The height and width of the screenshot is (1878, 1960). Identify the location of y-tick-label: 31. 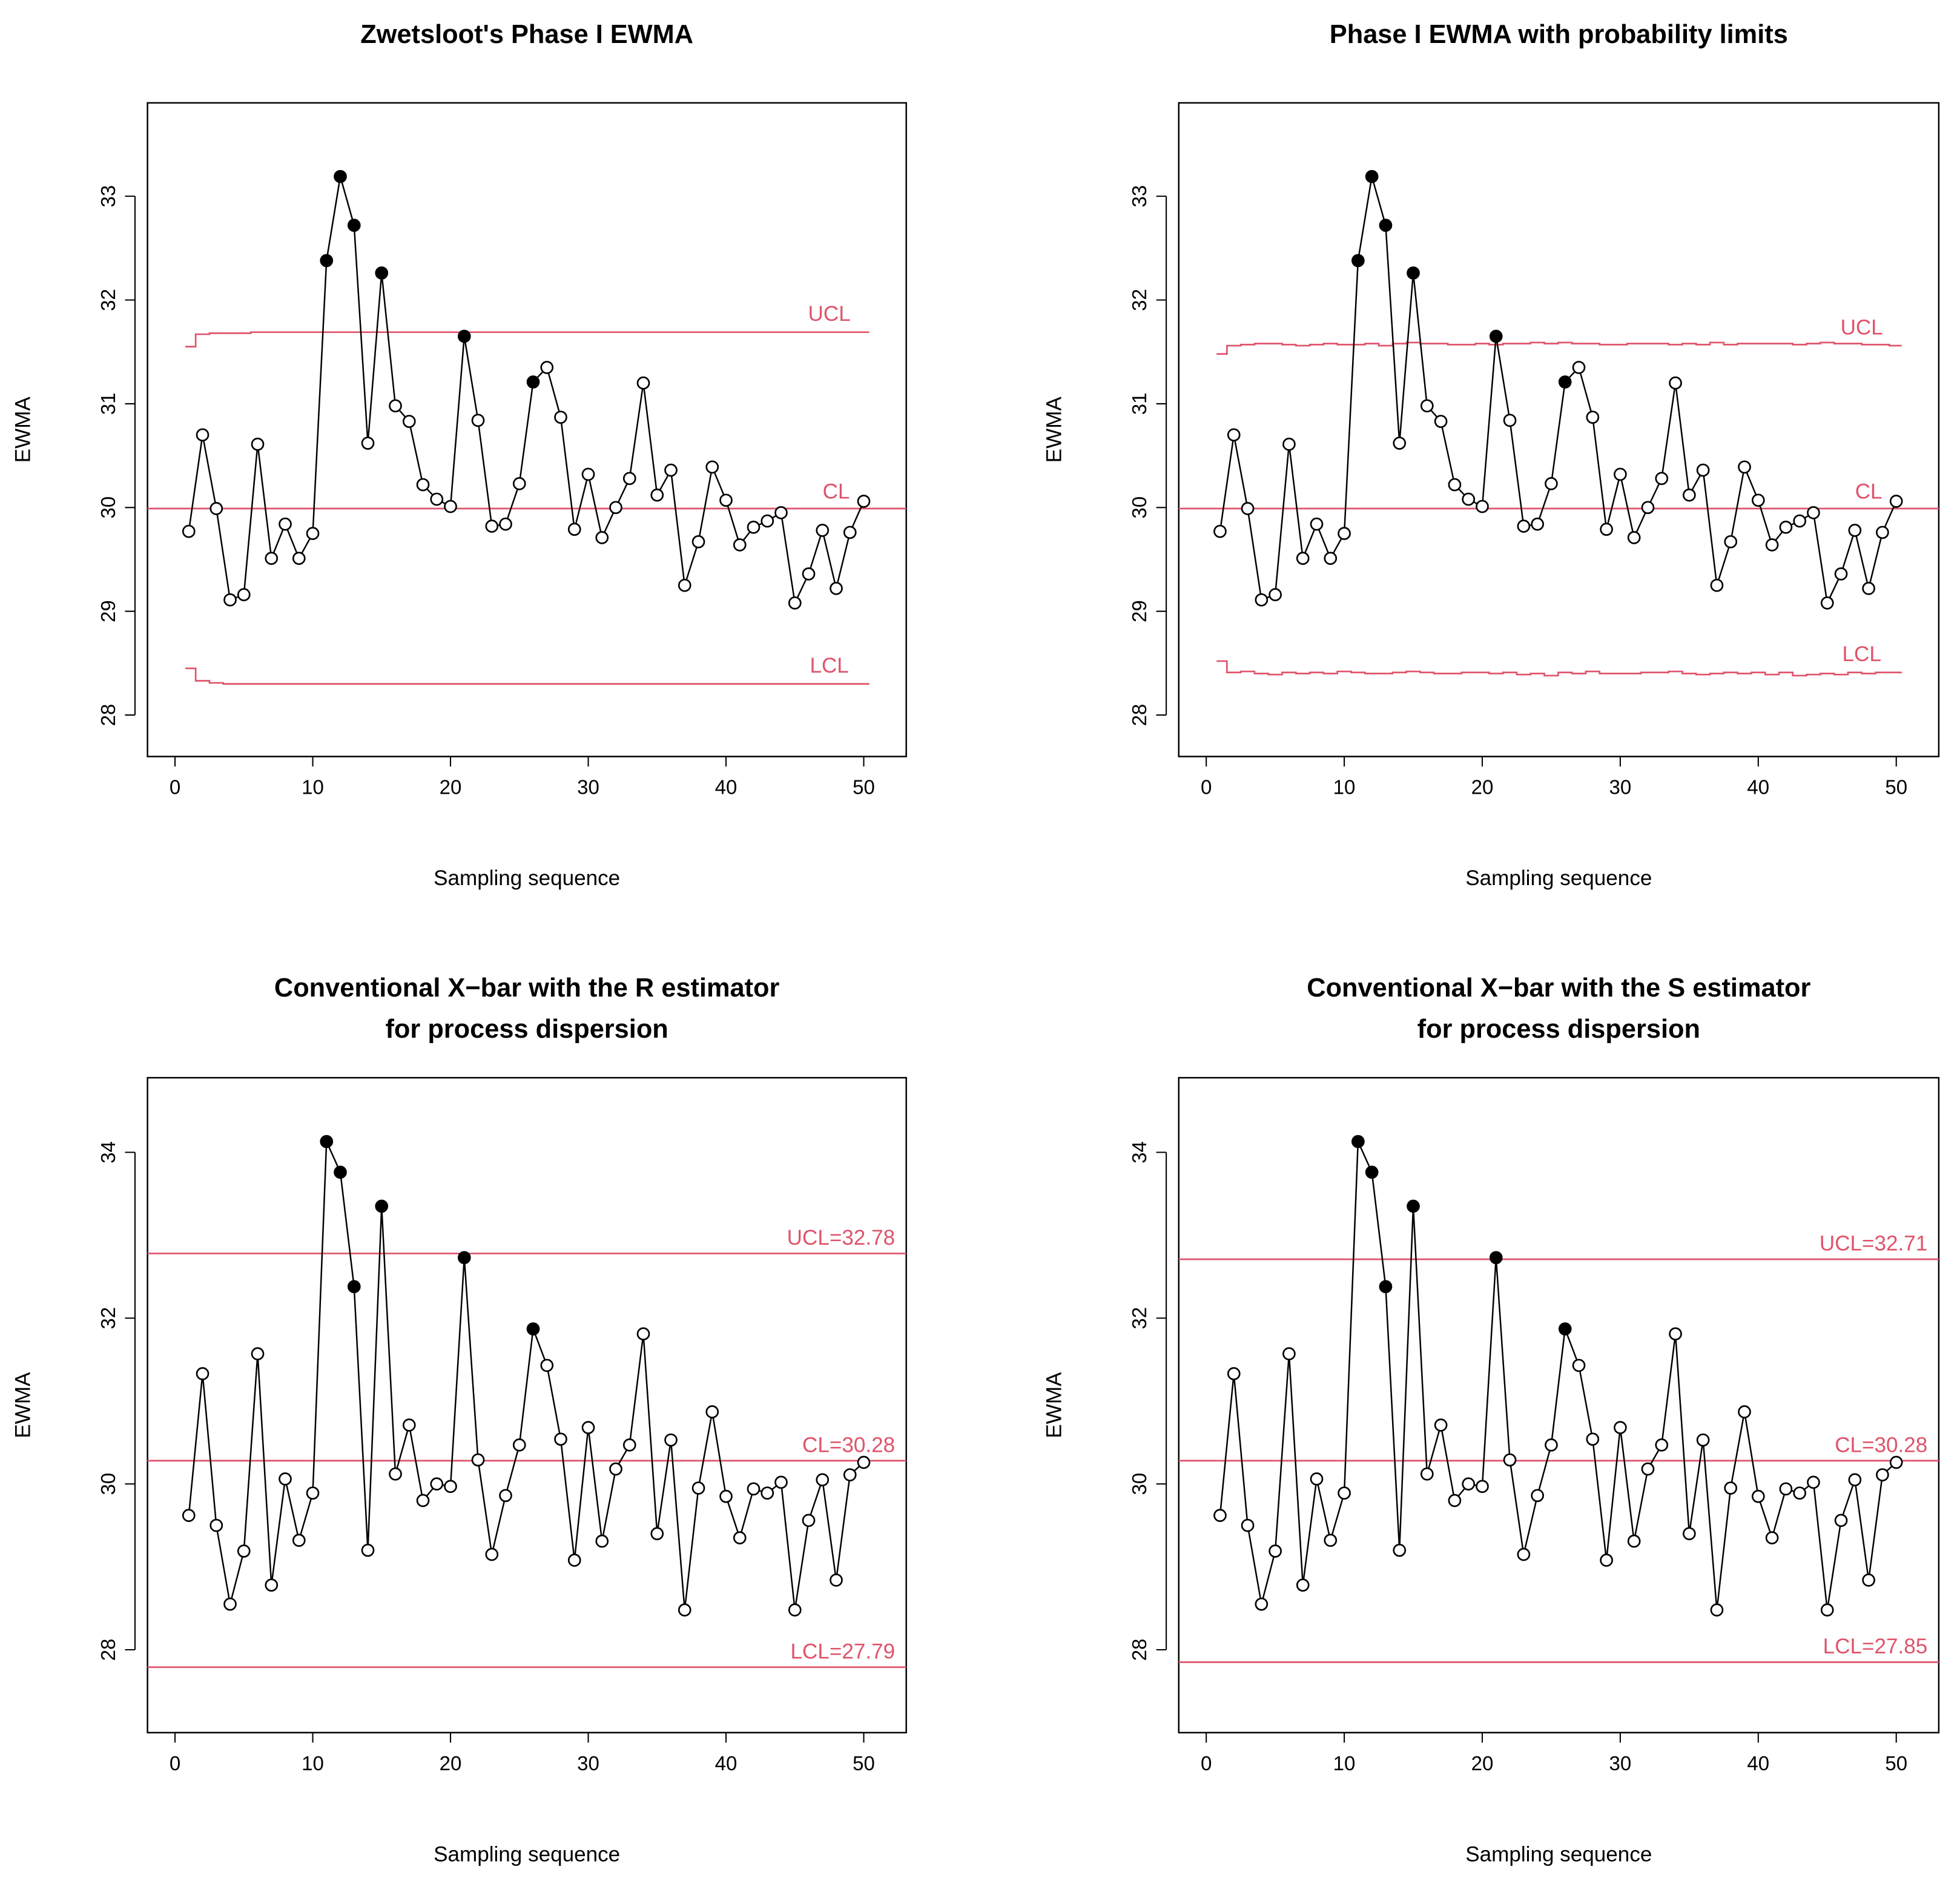
(108, 404).